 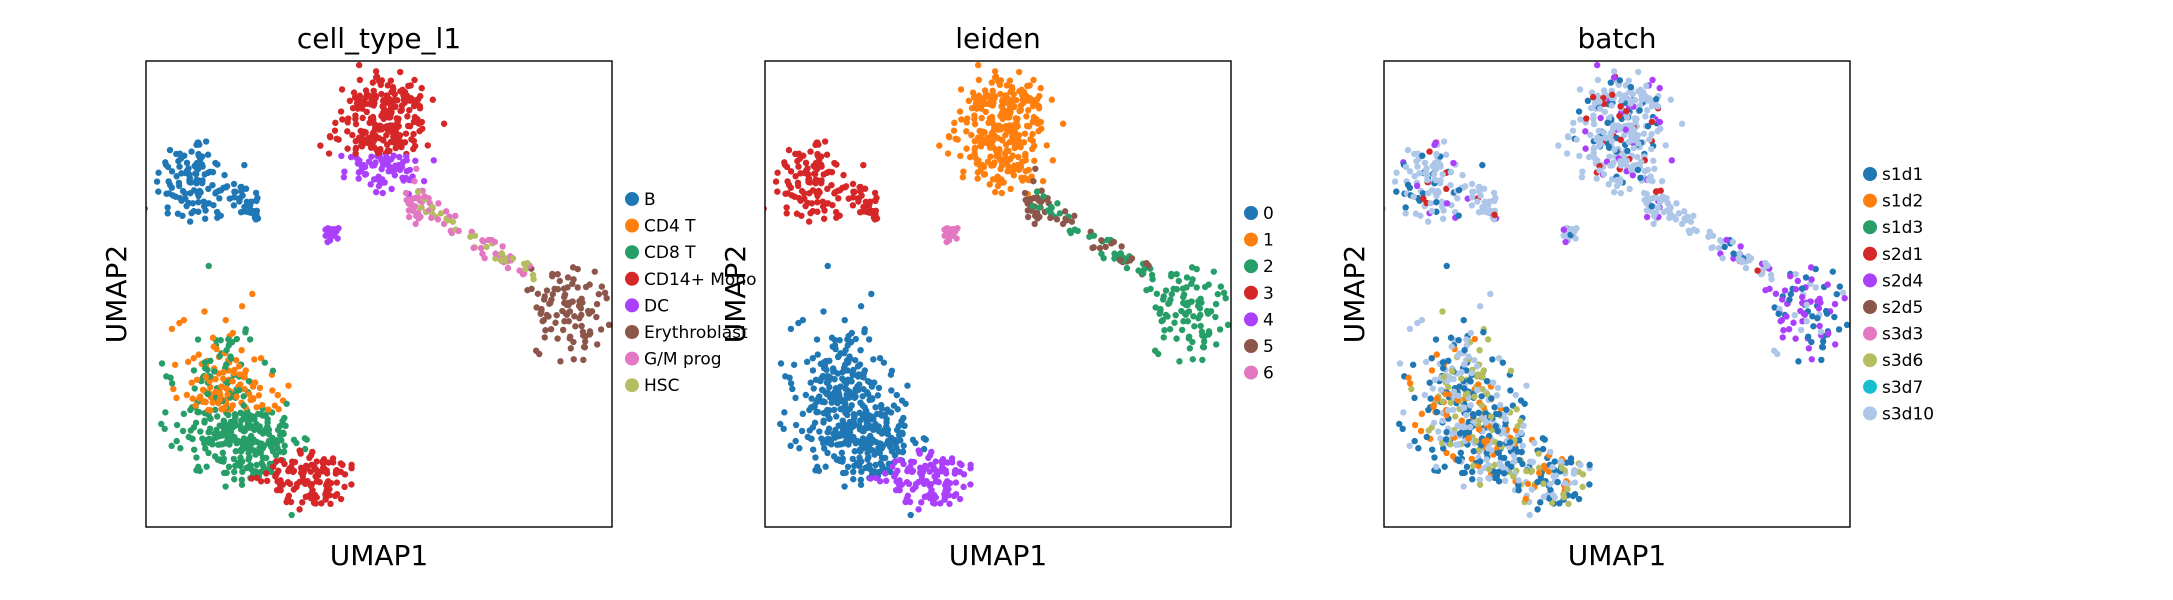 What do you see at coordinates (1616, 38) in the screenshot?
I see `panel-title: batch` at bounding box center [1616, 38].